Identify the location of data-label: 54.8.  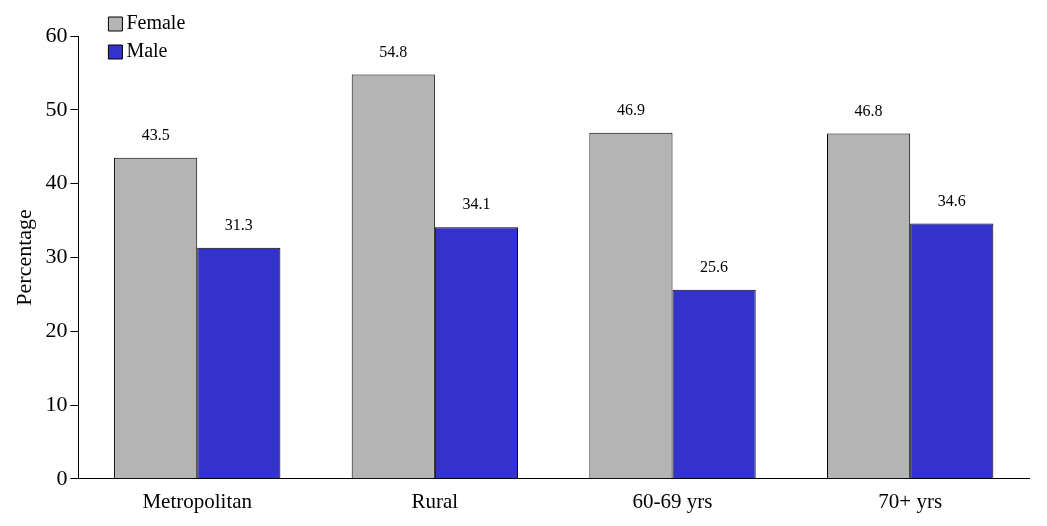
(393, 51).